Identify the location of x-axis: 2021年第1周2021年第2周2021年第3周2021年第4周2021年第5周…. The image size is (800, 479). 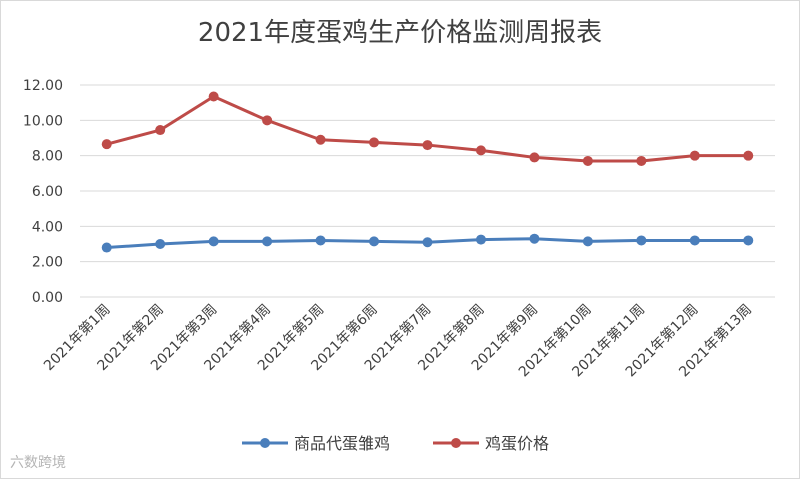
(397, 341).